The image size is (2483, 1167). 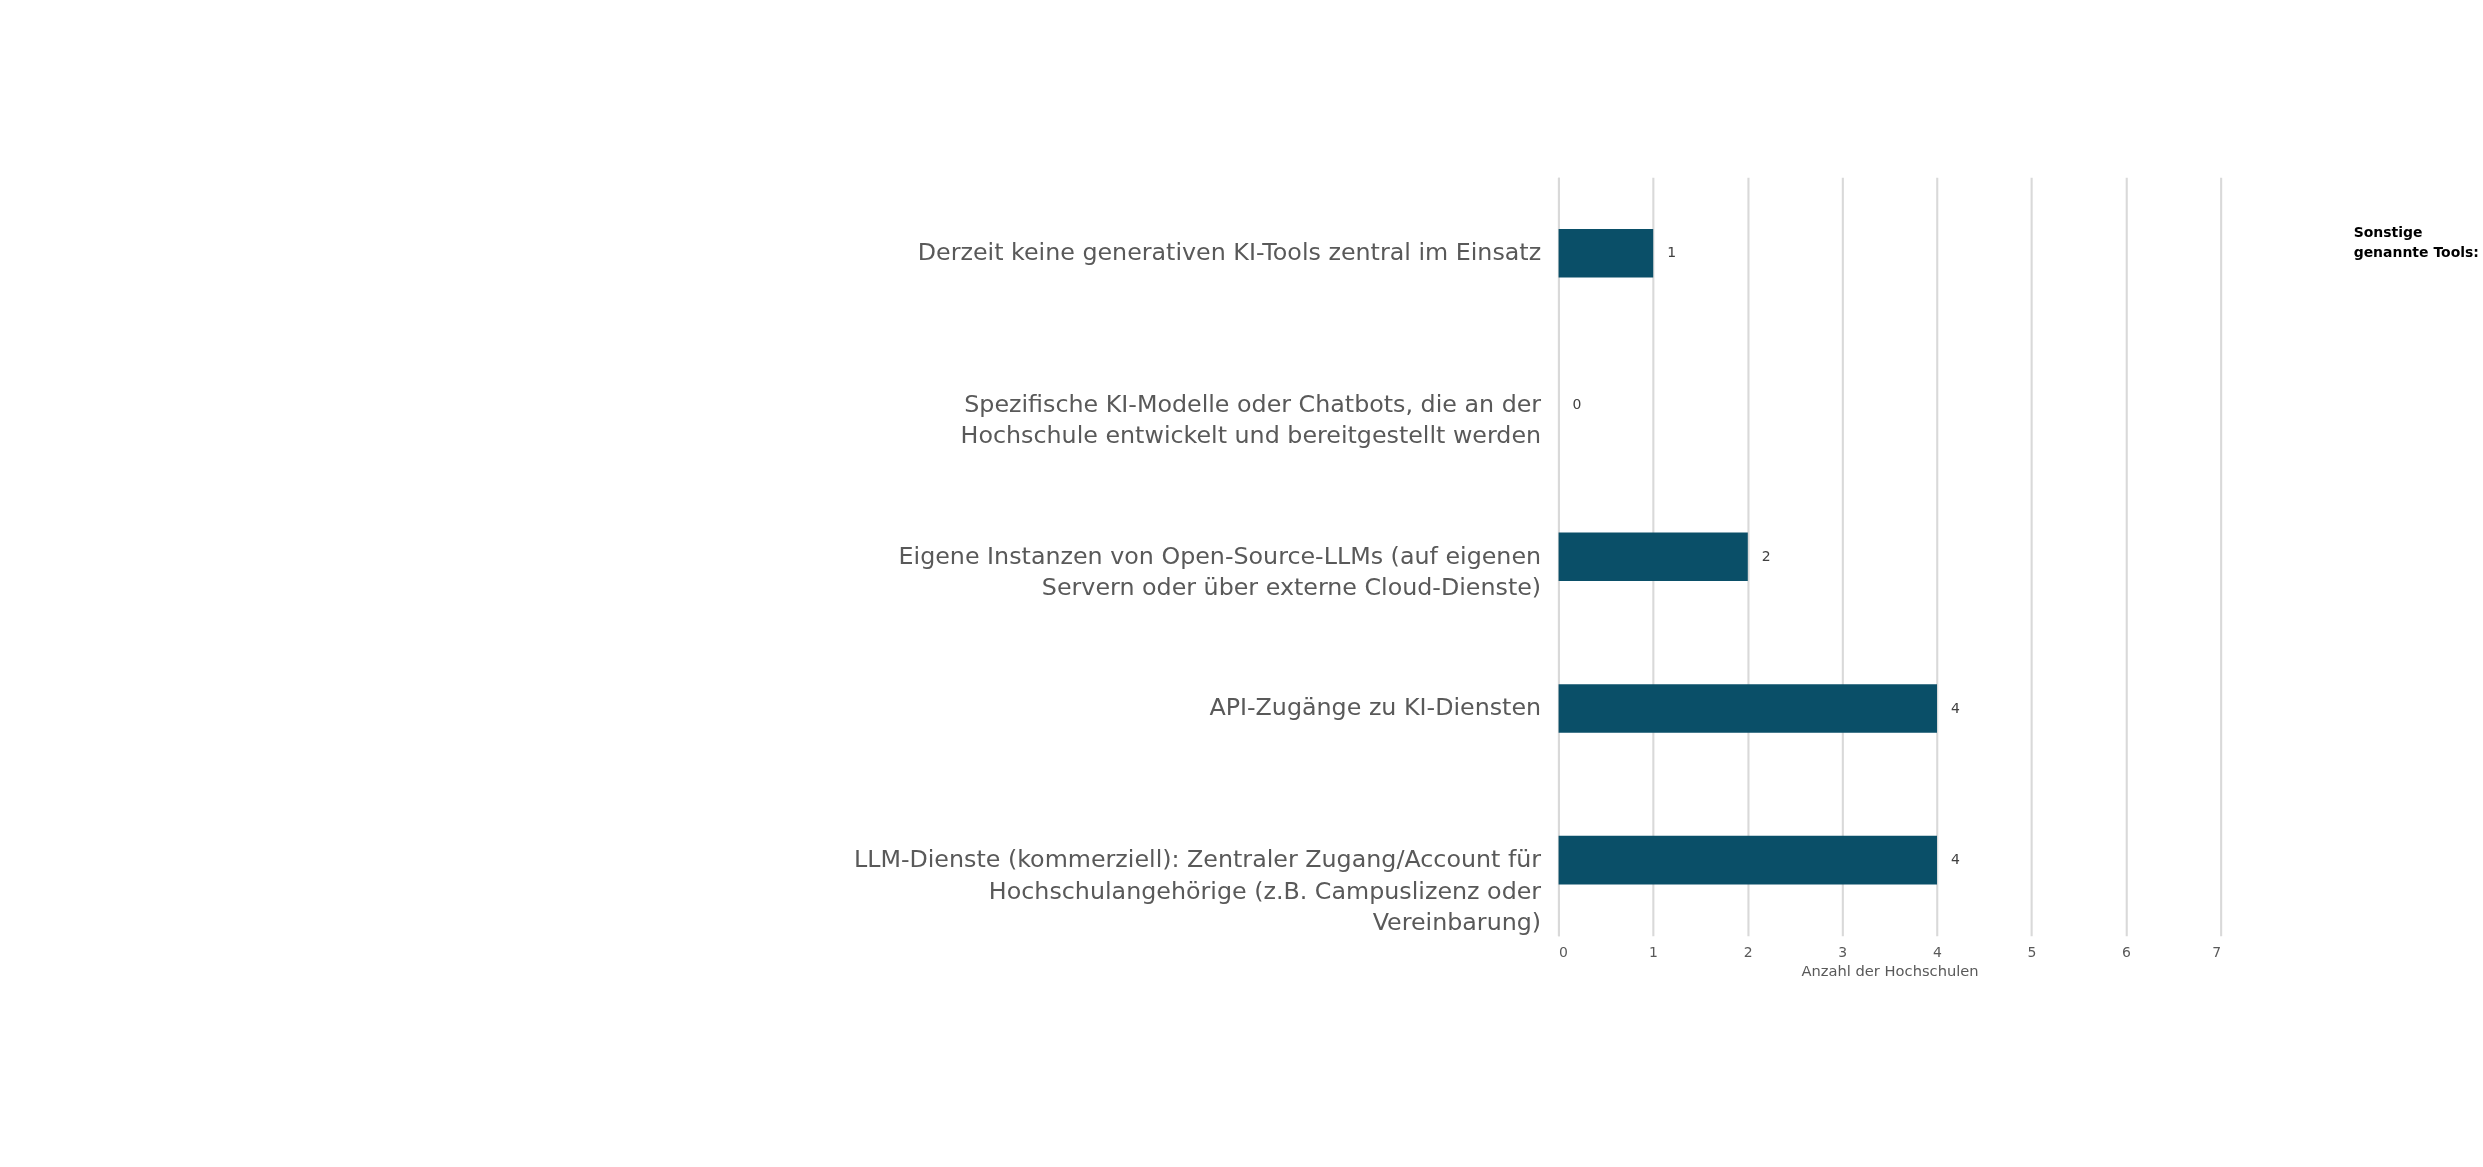 What do you see at coordinates (1748, 952) in the screenshot?
I see `x-tick-label: 2` at bounding box center [1748, 952].